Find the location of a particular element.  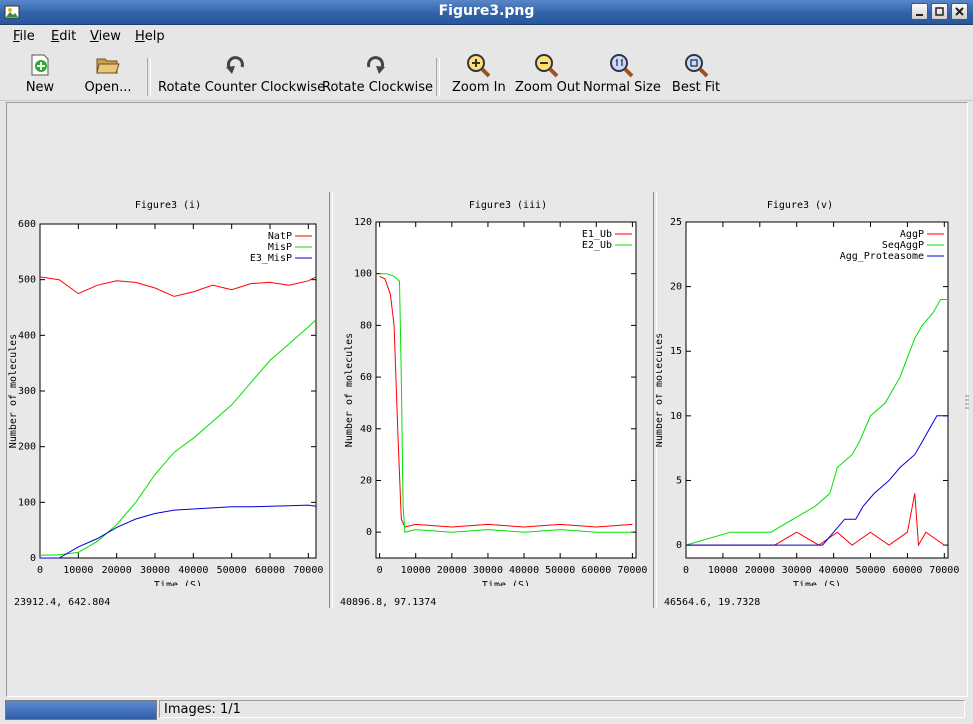

maximize-button is located at coordinates (939, 11).